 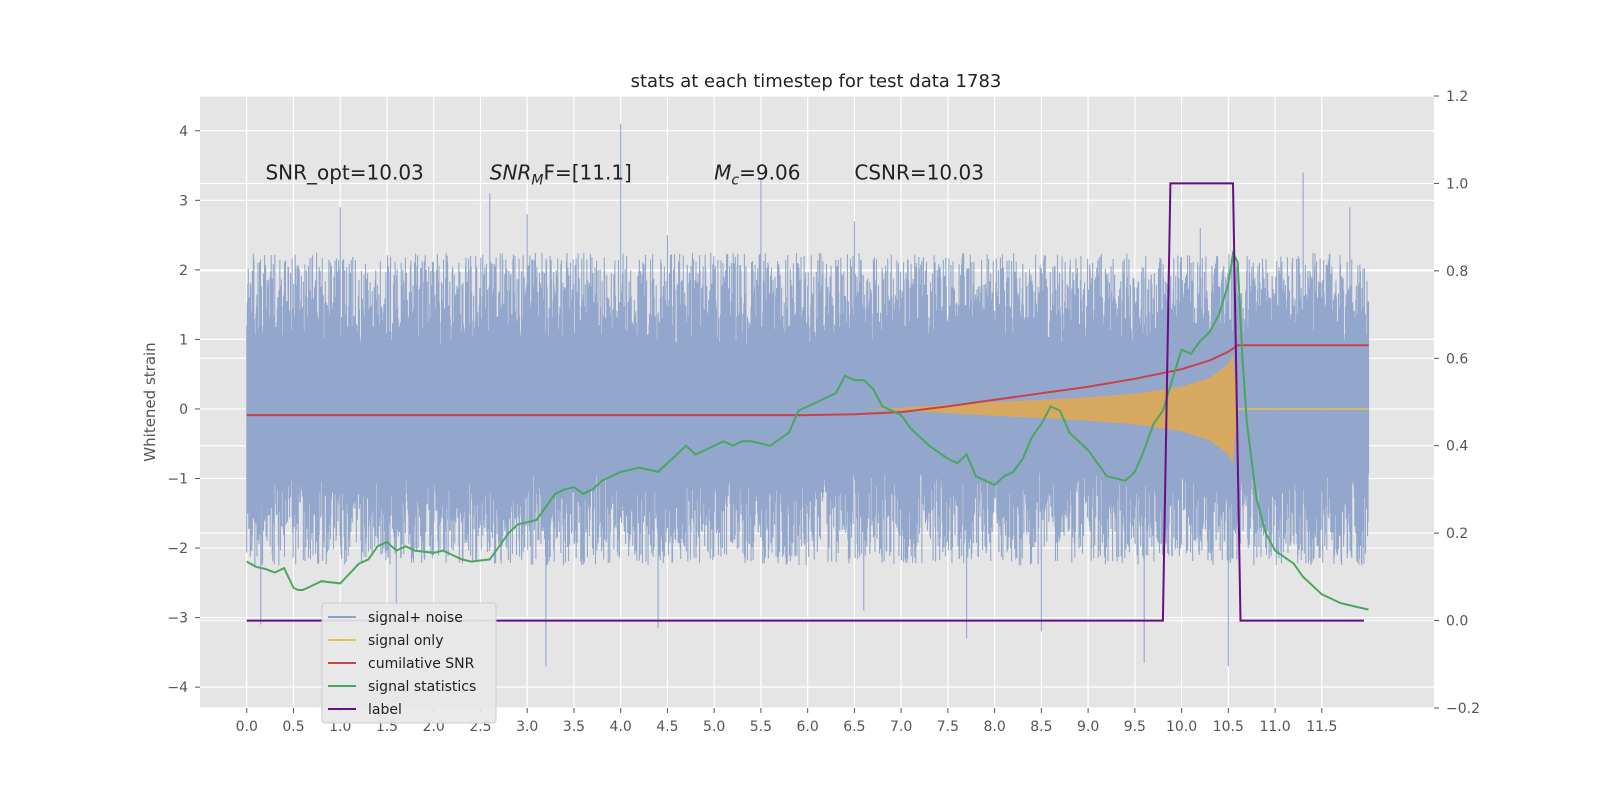 I want to click on y-left-tick-label: 3, so click(x=183, y=201).